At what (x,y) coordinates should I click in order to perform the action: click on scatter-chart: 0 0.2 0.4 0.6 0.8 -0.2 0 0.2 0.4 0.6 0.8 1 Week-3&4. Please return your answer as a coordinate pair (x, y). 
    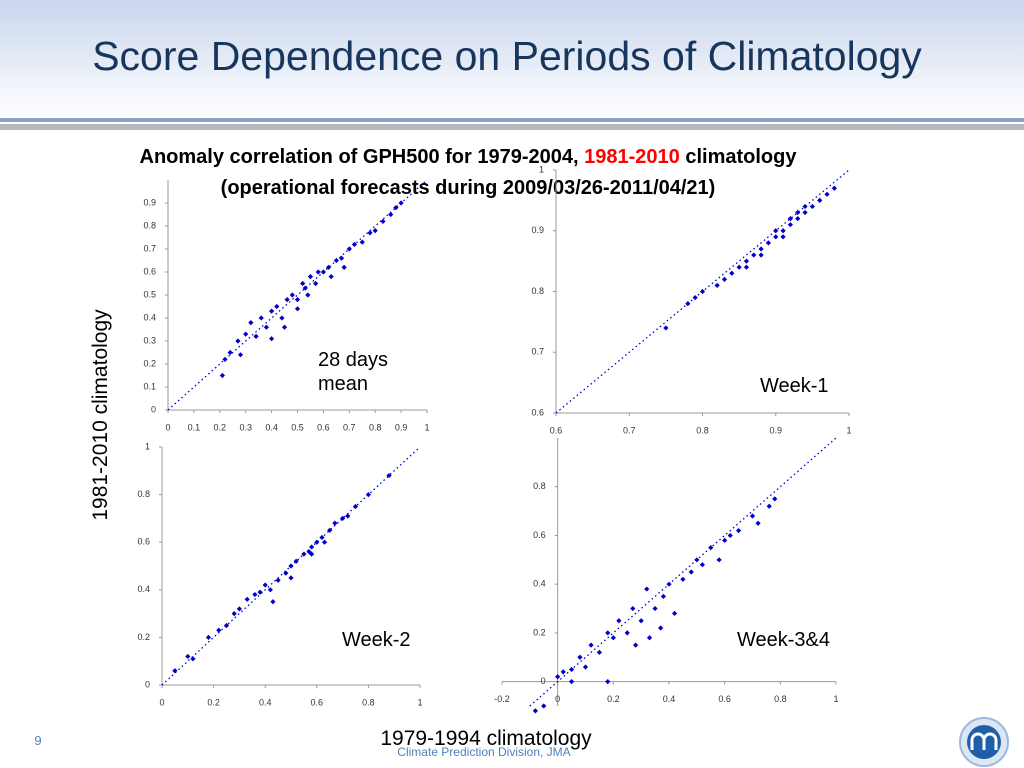
    Looking at the image, I should click on (666, 575).